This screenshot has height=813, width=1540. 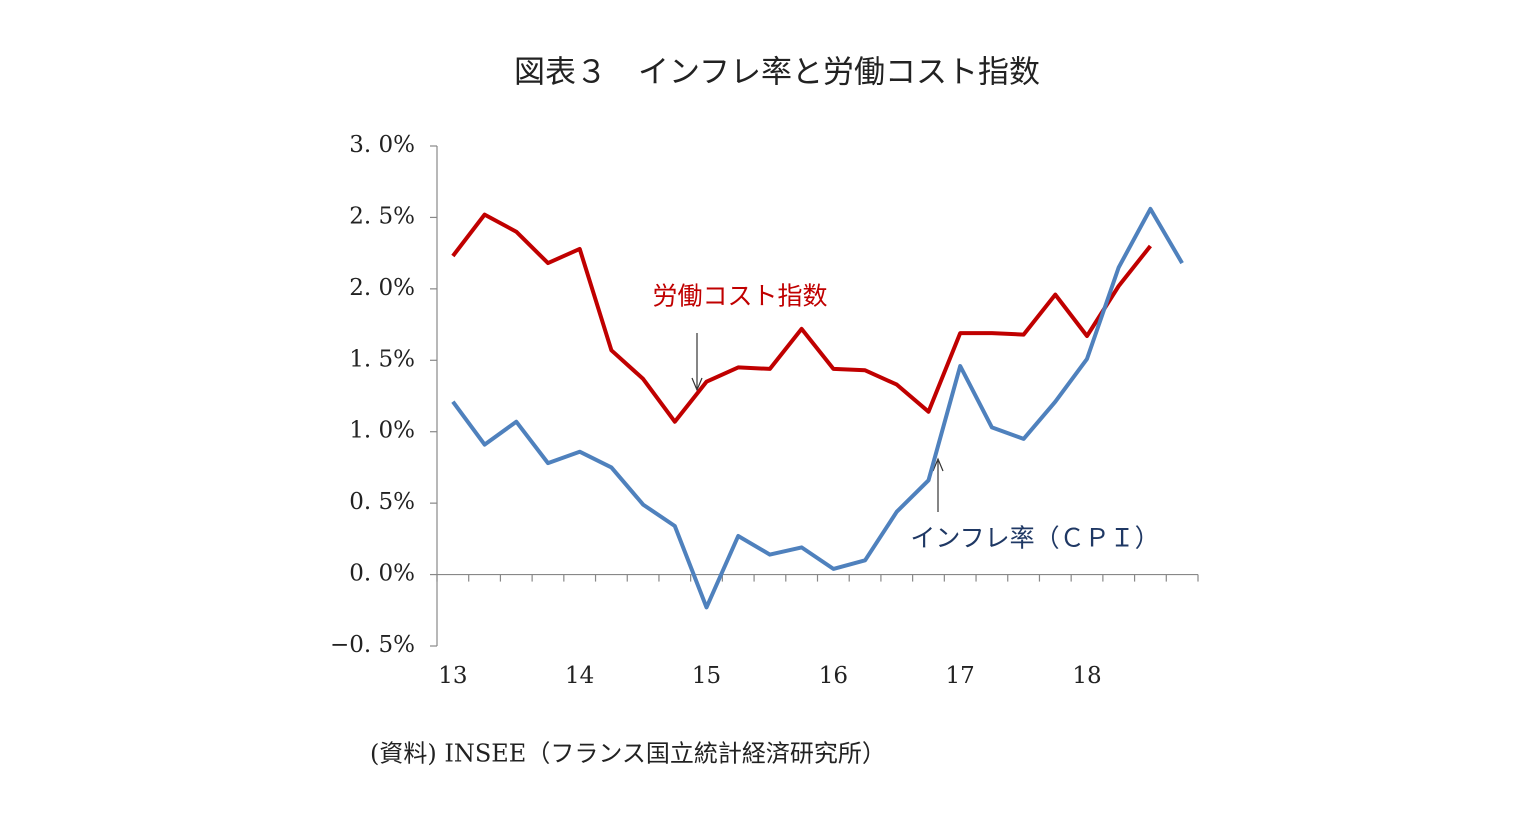 I want to click on series-label: インフレ率（ＣＰＩ）, so click(x=1034, y=538).